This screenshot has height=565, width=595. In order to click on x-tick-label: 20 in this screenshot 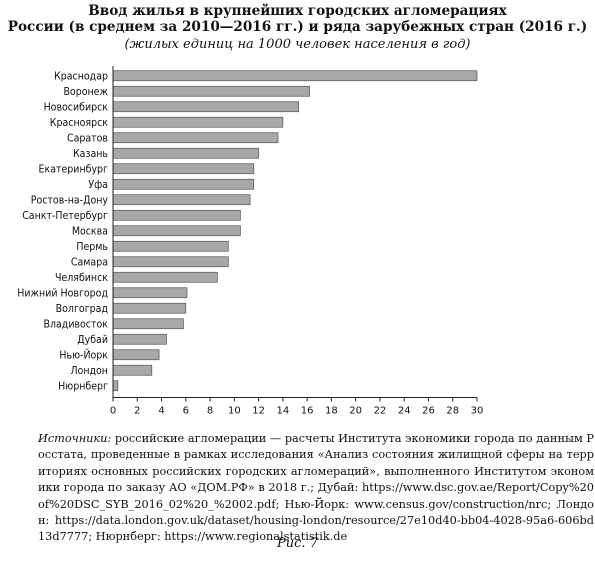, I will do `click(355, 411)`.